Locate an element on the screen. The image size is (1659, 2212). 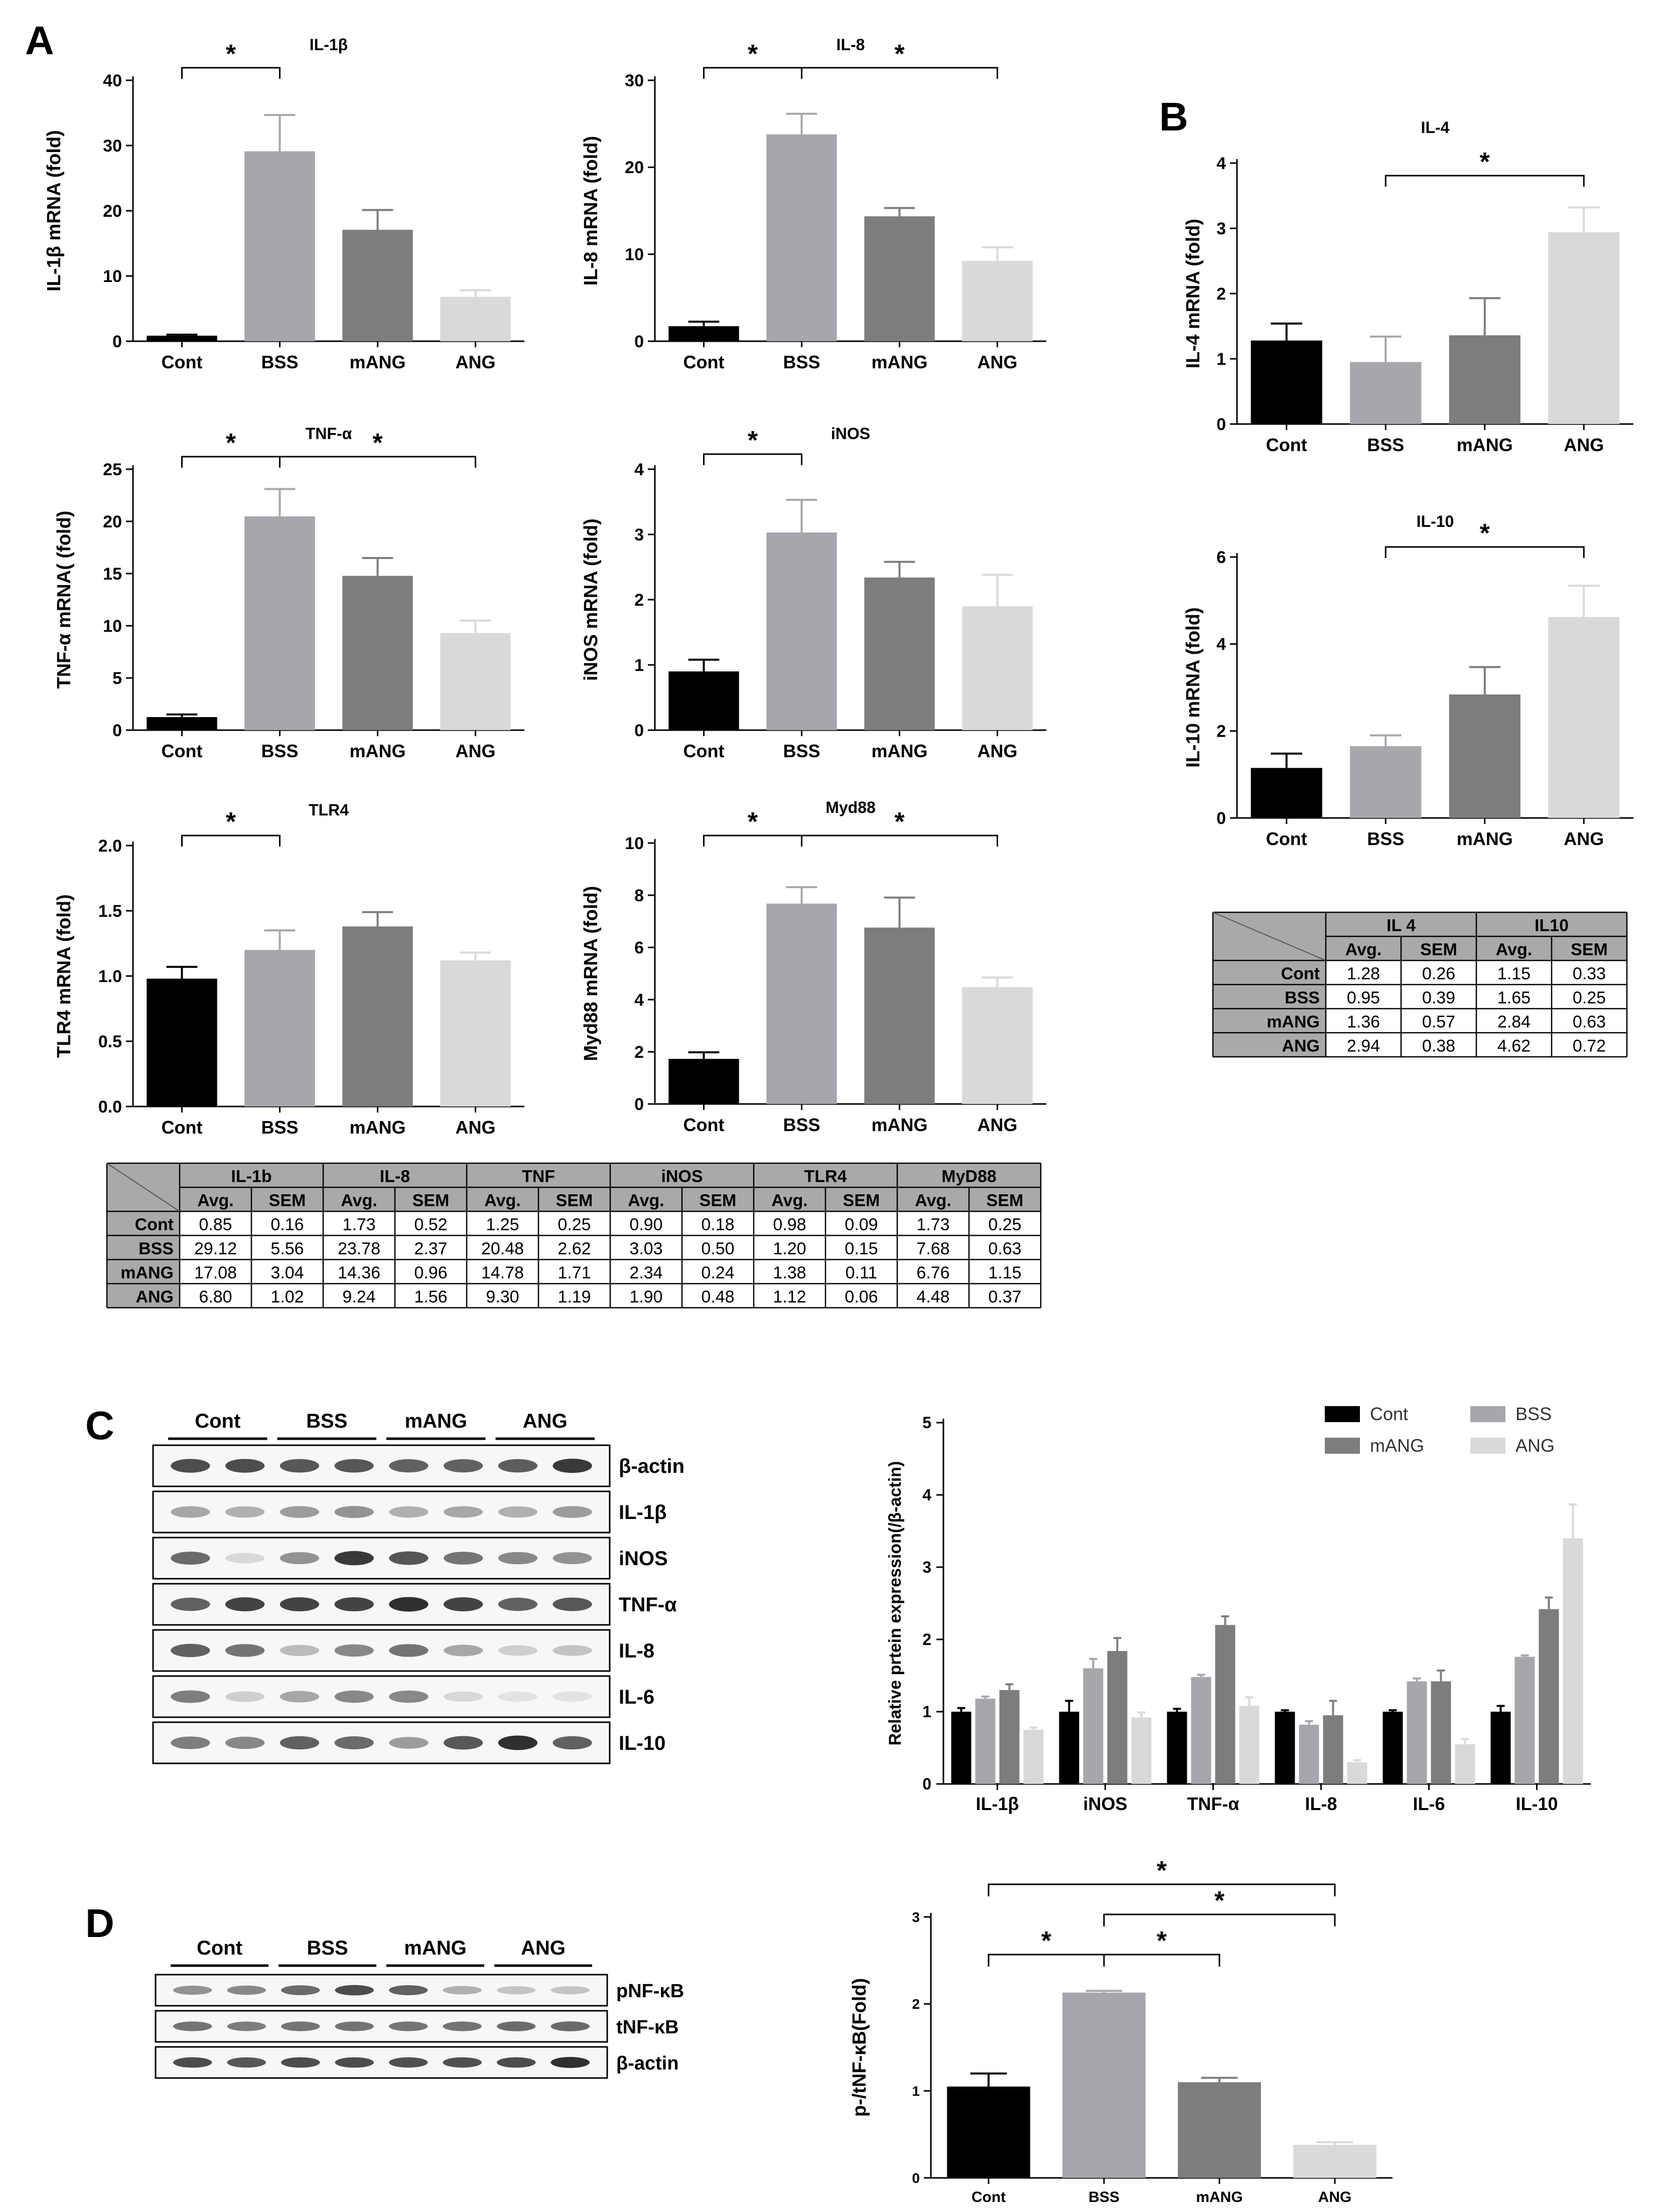
inos-y-tick-label: 0 is located at coordinates (639, 730).